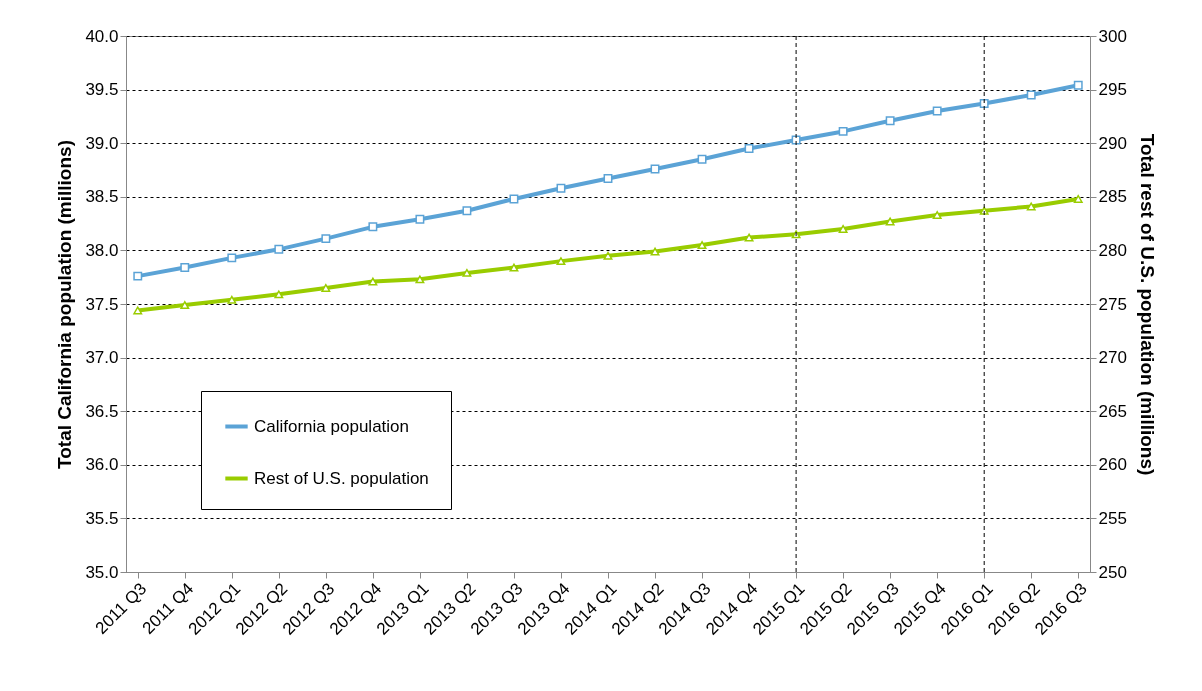 This screenshot has height=691, width=1202. I want to click on y2-tick-label: 290, so click(1112, 143).